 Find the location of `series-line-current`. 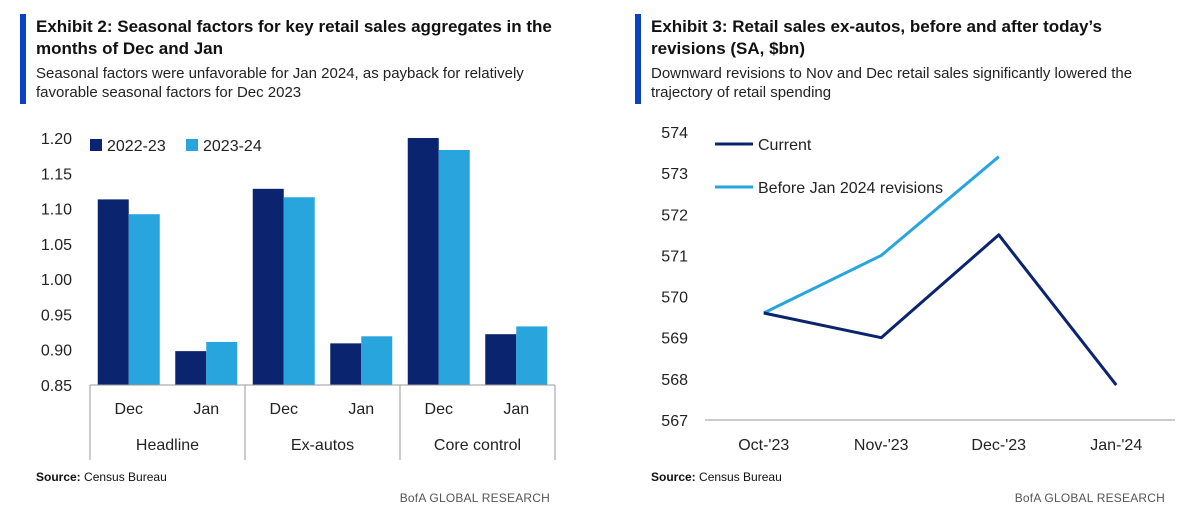

series-line-current is located at coordinates (940, 309).